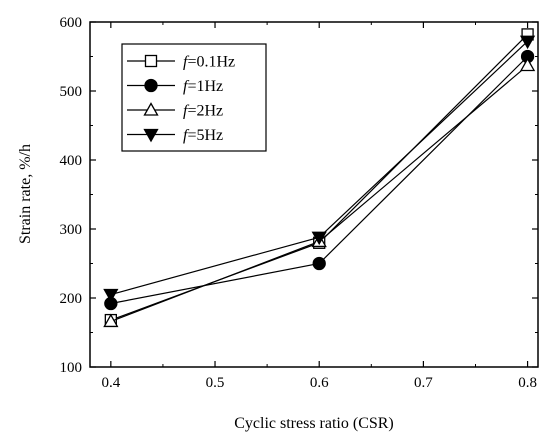  I want to click on legend-item: f=0.1Hz, so click(181, 62).